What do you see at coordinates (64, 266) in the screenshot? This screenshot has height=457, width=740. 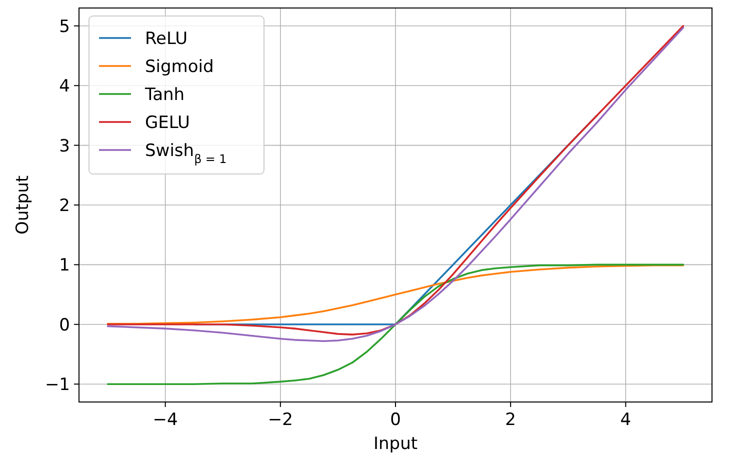 I see `y-tick-label: 1` at bounding box center [64, 266].